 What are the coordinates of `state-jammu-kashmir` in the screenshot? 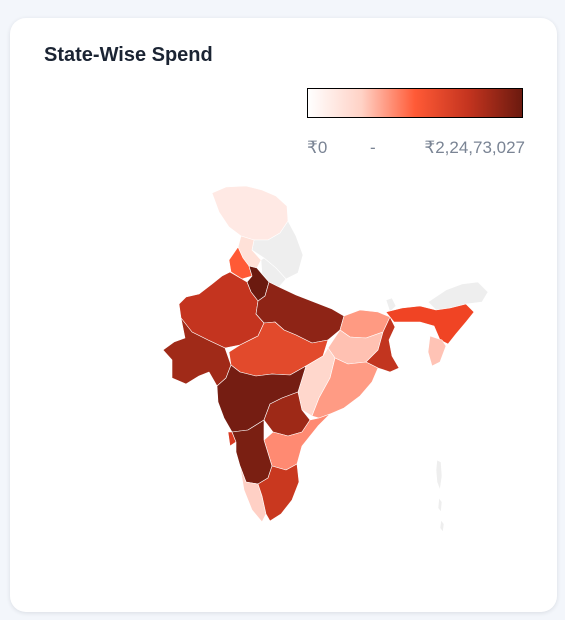 It's located at (250, 213).